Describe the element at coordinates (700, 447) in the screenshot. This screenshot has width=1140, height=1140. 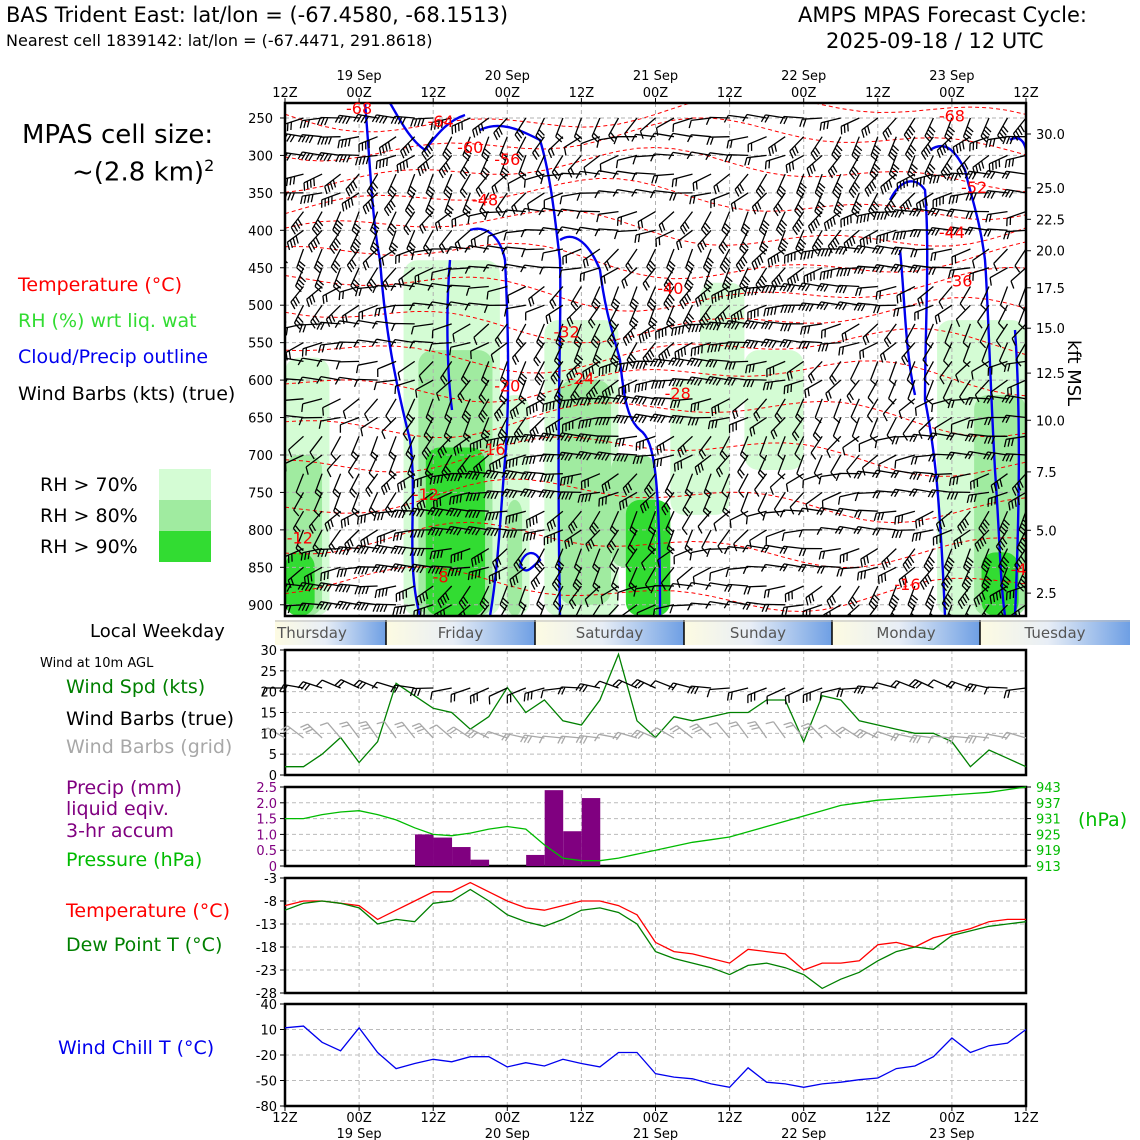
I see `rh-region` at that location.